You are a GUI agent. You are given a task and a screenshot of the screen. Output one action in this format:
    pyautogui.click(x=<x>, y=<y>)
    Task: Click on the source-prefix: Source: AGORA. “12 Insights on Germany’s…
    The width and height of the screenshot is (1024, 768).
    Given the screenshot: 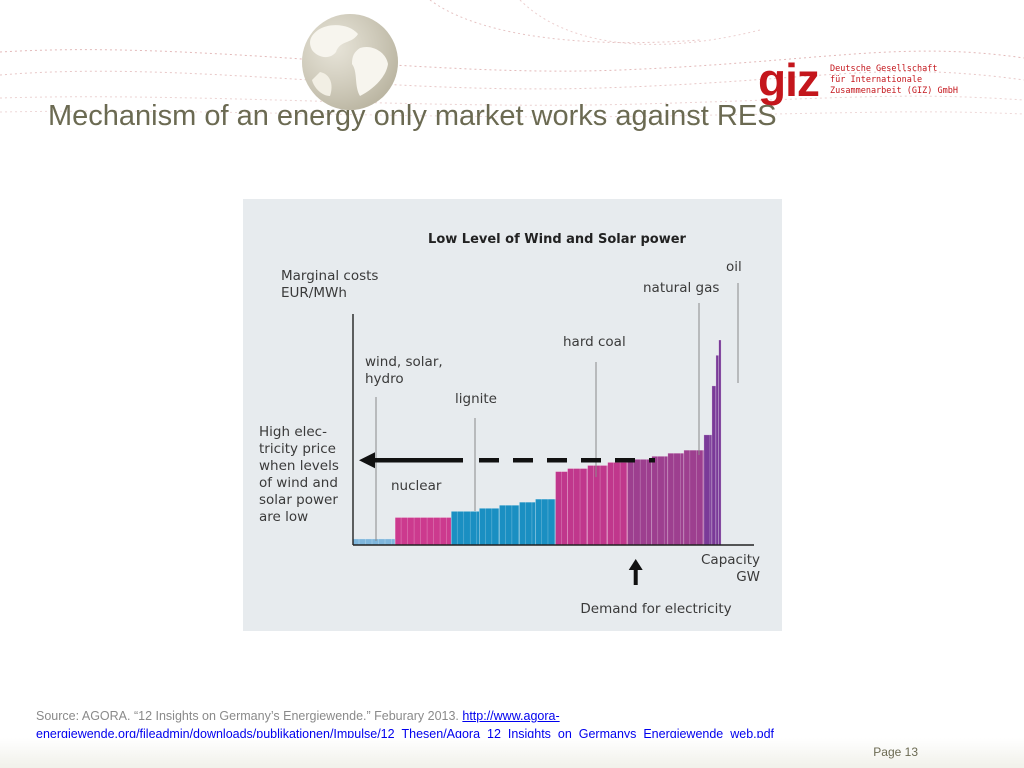 What is the action you would take?
    pyautogui.click(x=249, y=716)
    